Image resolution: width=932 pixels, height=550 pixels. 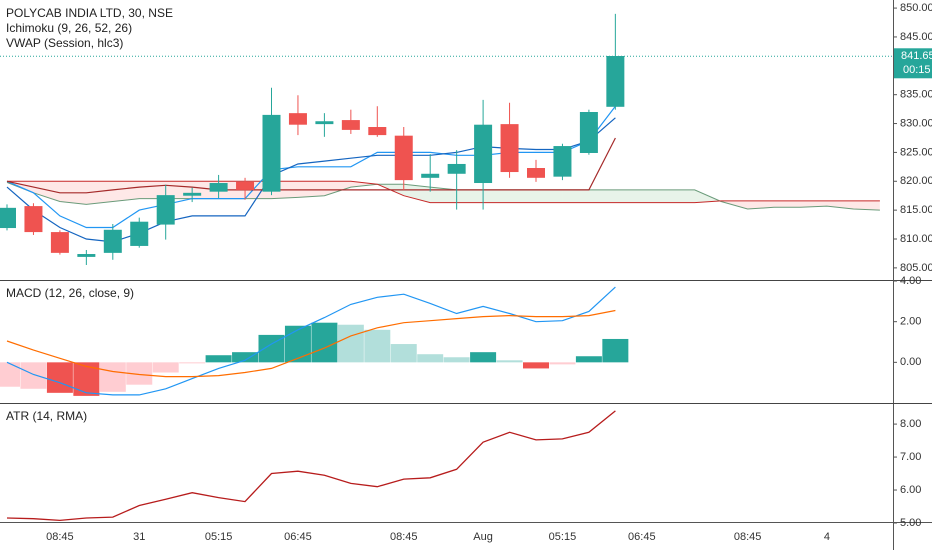 I want to click on x-tick-label: 05:15, so click(x=219, y=537).